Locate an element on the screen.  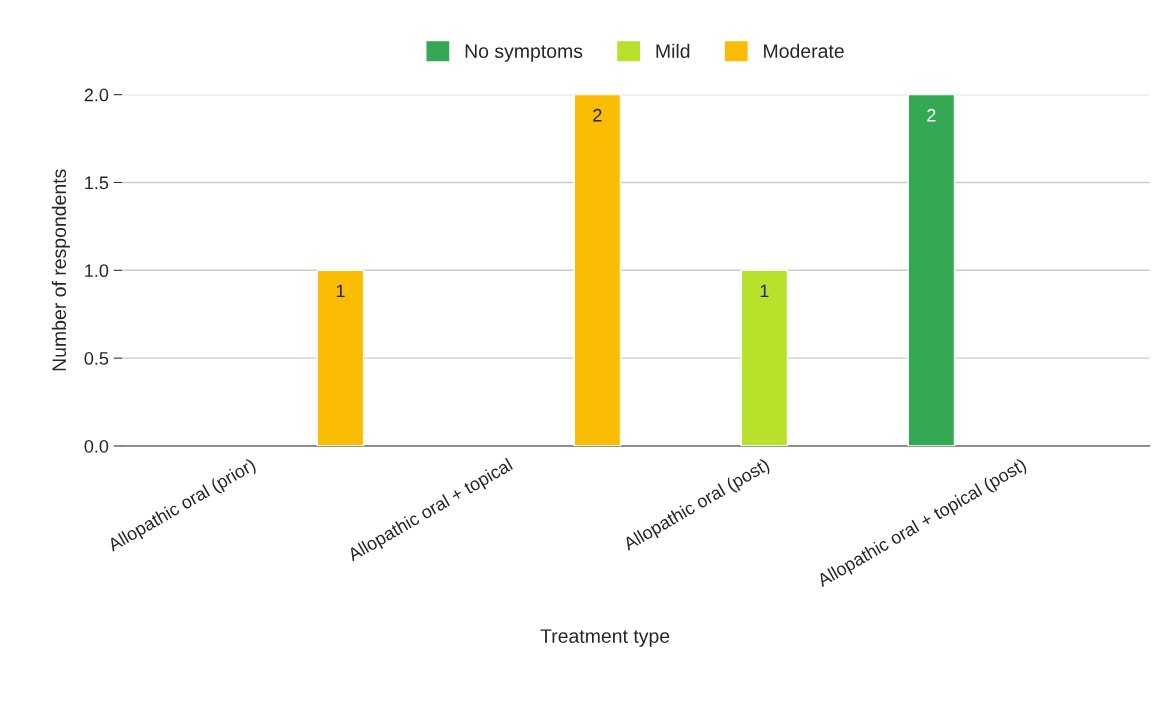
x-axis-title: Treatment type is located at coordinates (605, 638).